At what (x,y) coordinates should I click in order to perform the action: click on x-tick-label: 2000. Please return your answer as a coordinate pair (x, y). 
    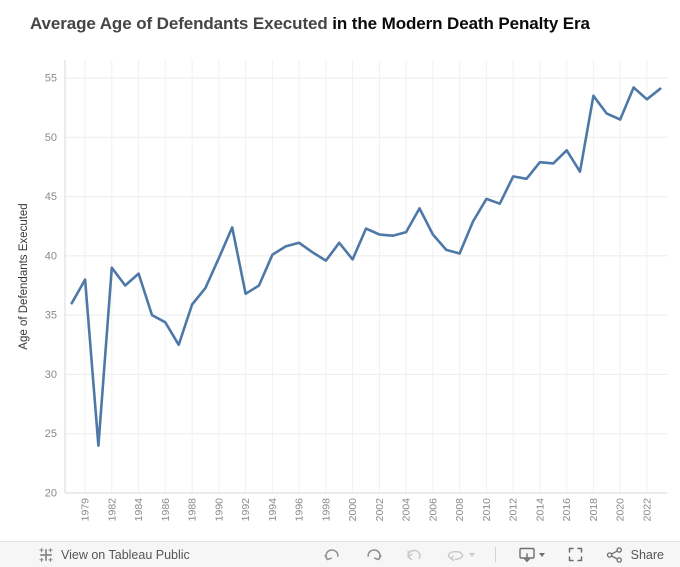
    Looking at the image, I should click on (353, 510).